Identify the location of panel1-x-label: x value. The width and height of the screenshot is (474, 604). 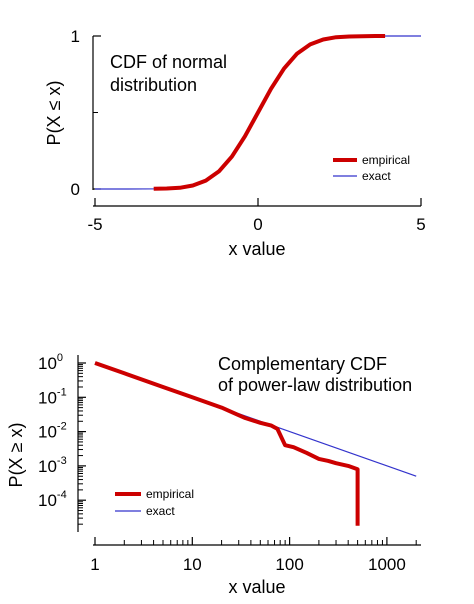
(256, 249).